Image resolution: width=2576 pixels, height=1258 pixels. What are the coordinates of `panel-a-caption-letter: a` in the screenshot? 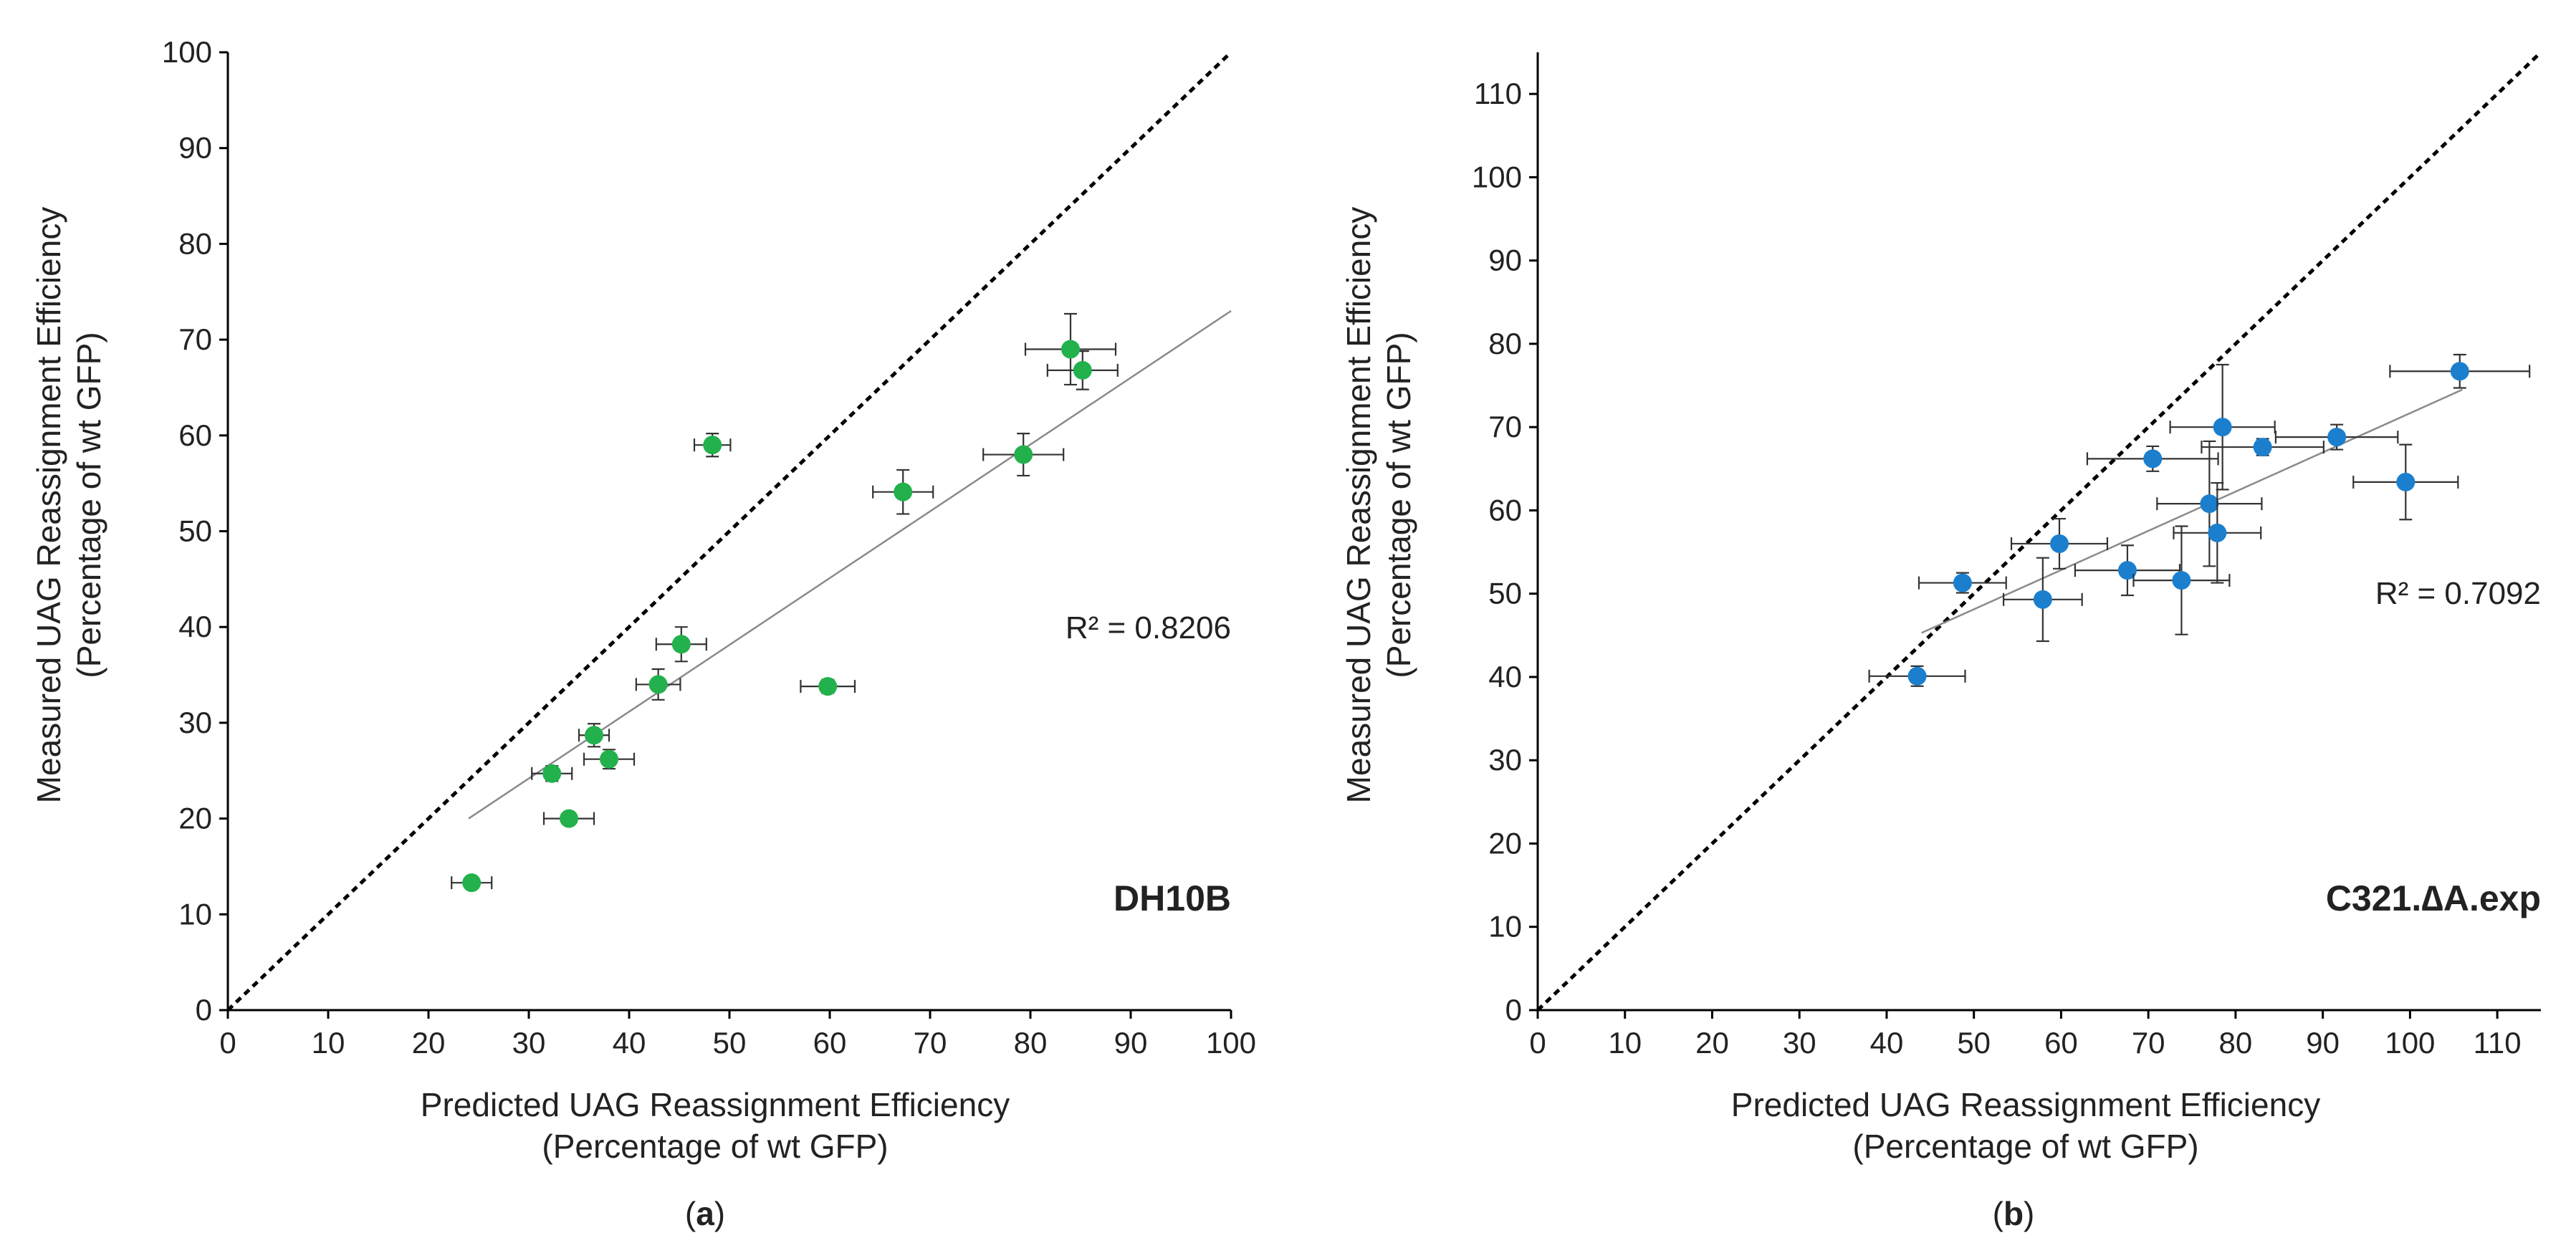 It's located at (705, 1213).